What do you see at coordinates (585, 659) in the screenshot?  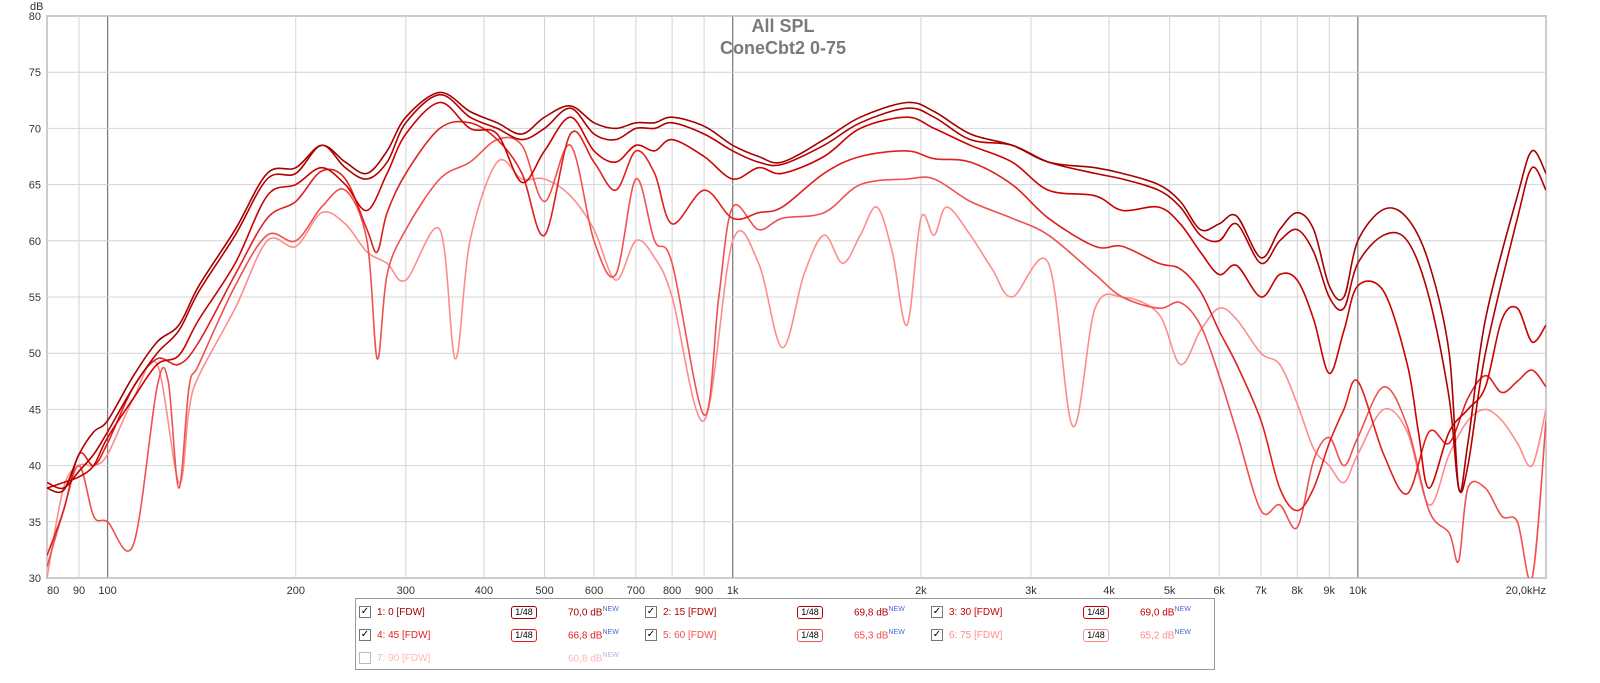 I see `legend-value-text: 60,8 dB` at bounding box center [585, 659].